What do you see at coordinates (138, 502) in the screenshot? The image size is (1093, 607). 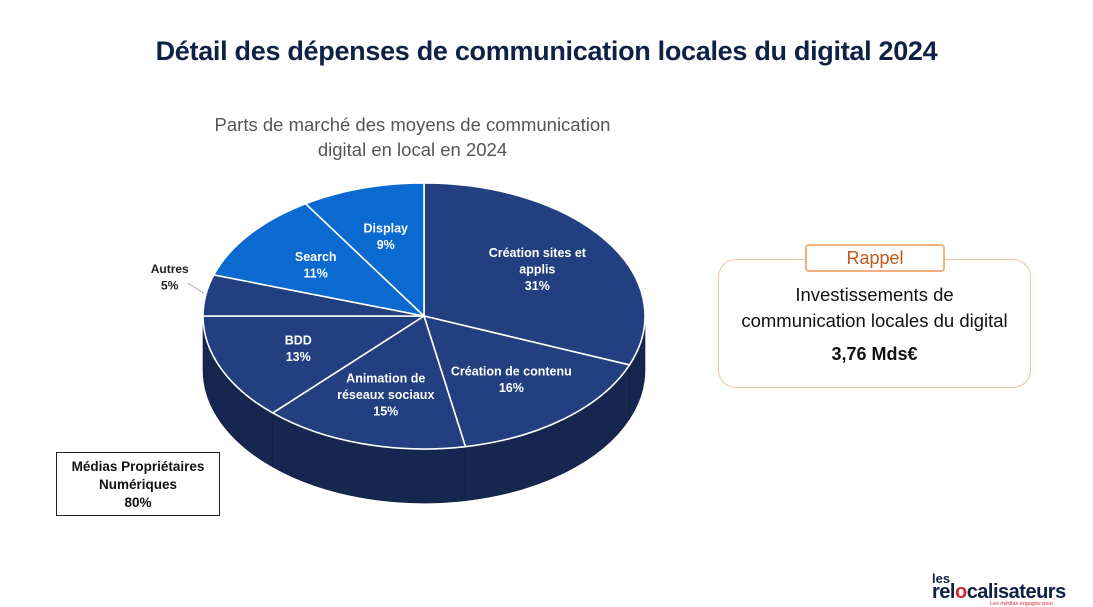 I see `owned-media-value: 80%` at bounding box center [138, 502].